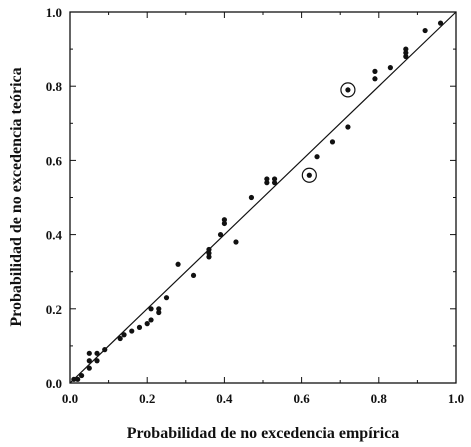 The height and width of the screenshot is (447, 471). I want to click on x-tick-label: 1.0, so click(456, 398).